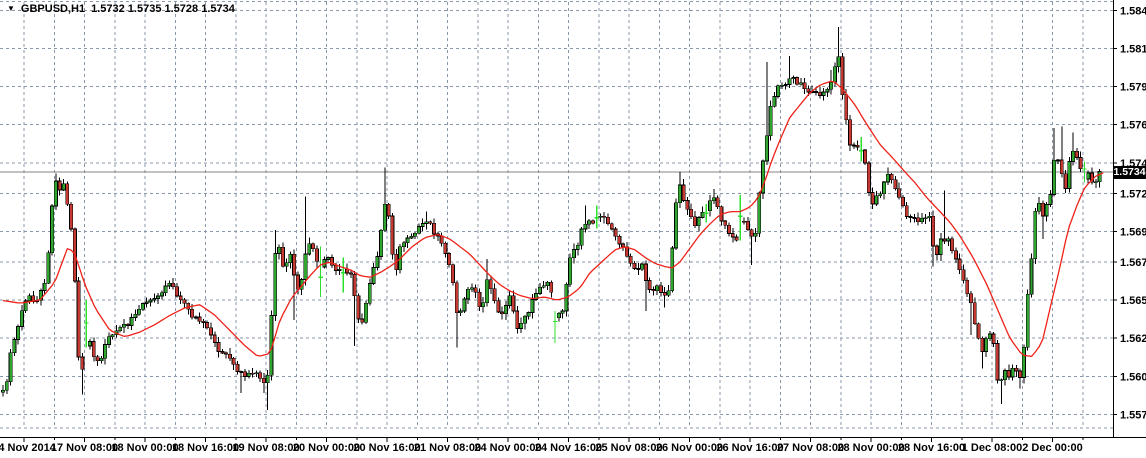  What do you see at coordinates (1133, 339) in the screenshot?
I see `price-axis-label: 1.5625` at bounding box center [1133, 339].